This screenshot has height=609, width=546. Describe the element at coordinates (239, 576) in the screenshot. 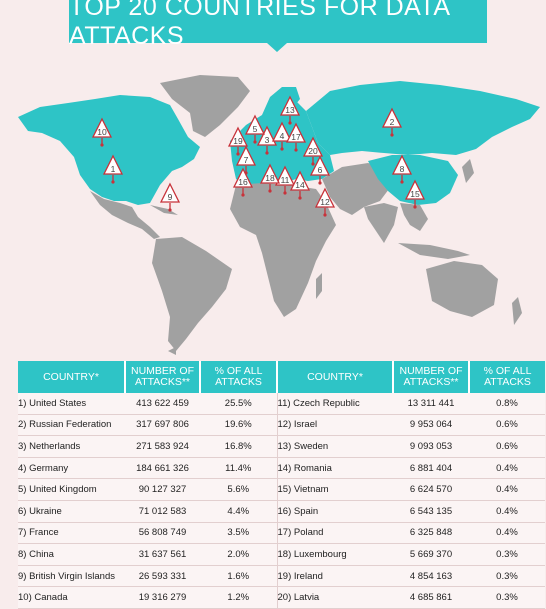

I see `percent-cell: 1.6%` at that location.